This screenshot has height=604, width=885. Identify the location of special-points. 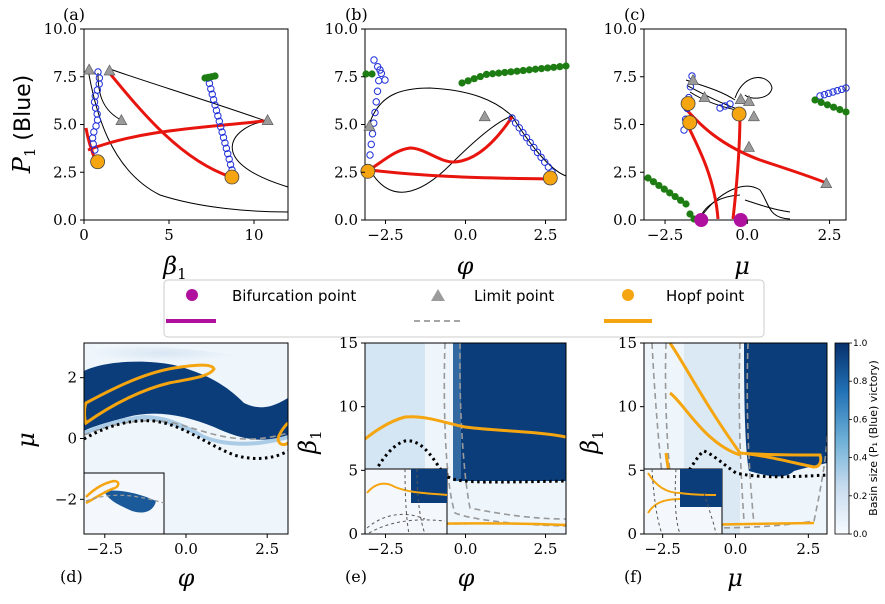
(459, 148).